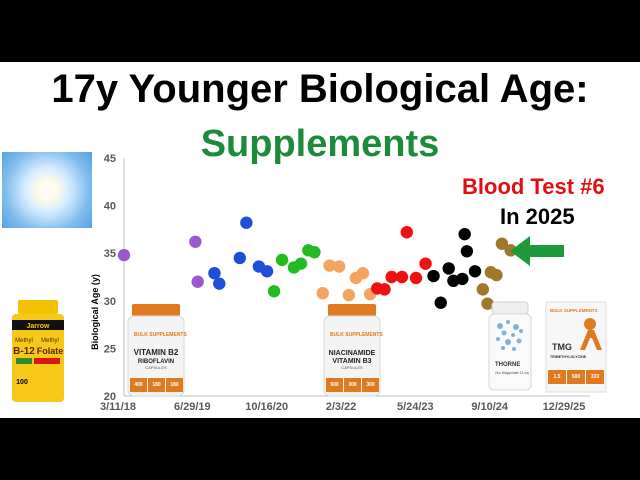  Describe the element at coordinates (156, 362) in the screenshot. I see `b2-name2: RIBOFLAVIN` at that location.